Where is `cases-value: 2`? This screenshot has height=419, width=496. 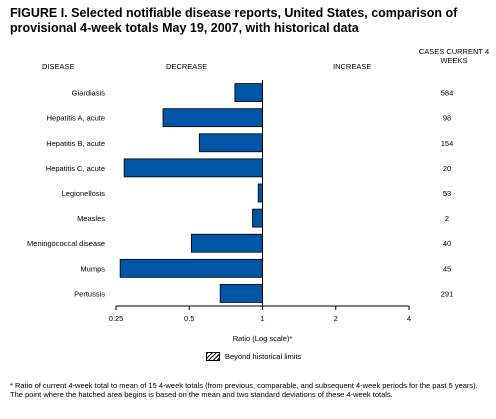
cases-value: 2 is located at coordinates (447, 218).